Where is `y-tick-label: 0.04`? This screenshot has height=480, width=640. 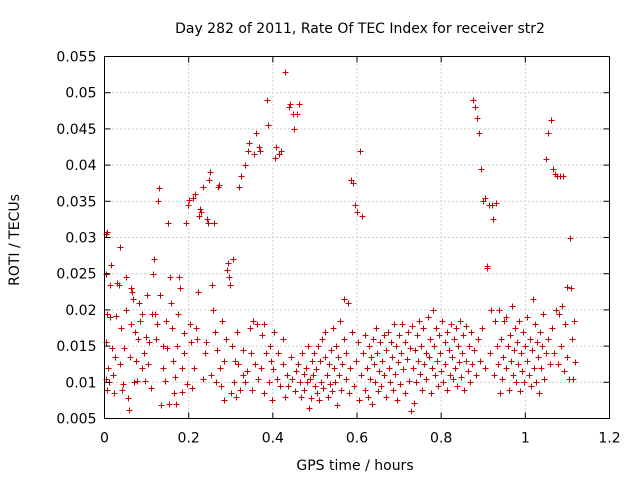 y-tick-label: 0.04 is located at coordinates (80, 166).